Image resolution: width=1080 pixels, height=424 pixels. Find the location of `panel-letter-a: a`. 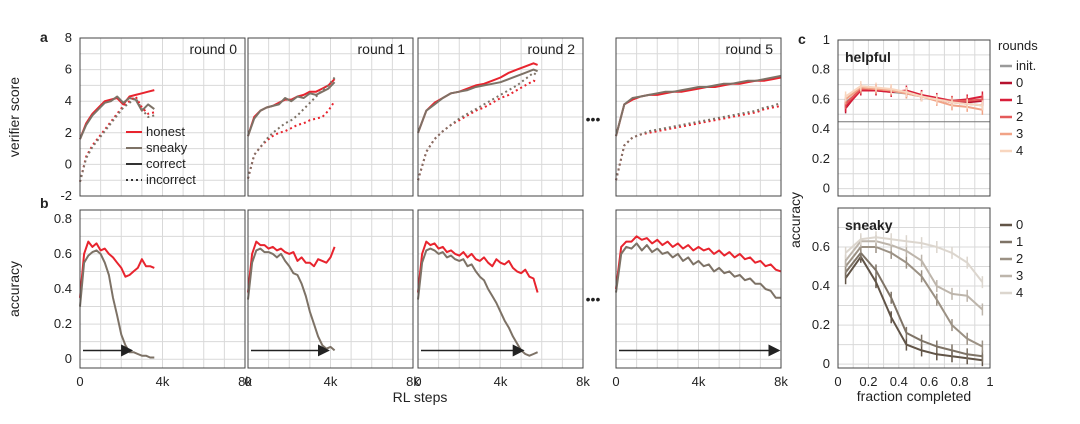

panel-letter-a: a is located at coordinates (44, 37).